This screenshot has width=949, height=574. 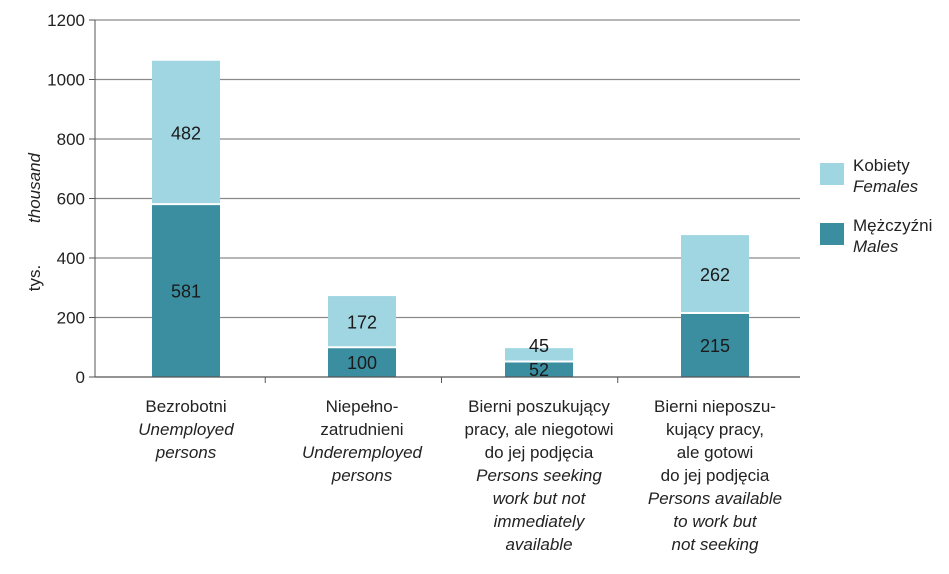 What do you see at coordinates (34, 187) in the screenshot?
I see `y-axis-label-en: thousand` at bounding box center [34, 187].